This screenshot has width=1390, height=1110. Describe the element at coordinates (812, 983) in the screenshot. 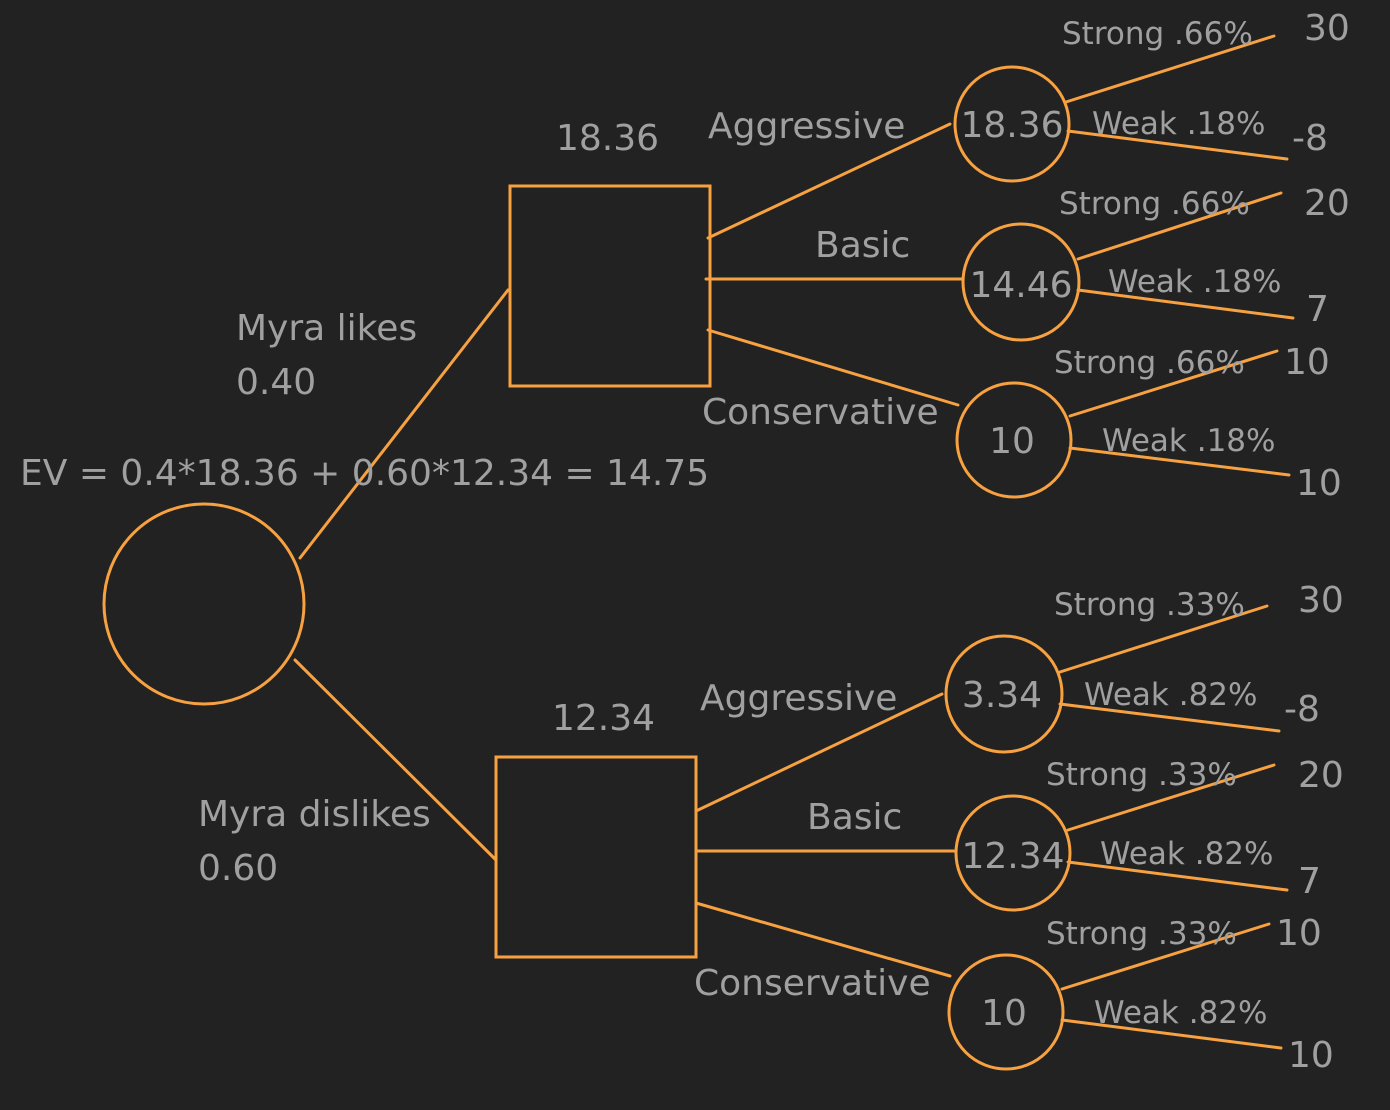

I see `lower-conservative-label: Conservative` at that location.